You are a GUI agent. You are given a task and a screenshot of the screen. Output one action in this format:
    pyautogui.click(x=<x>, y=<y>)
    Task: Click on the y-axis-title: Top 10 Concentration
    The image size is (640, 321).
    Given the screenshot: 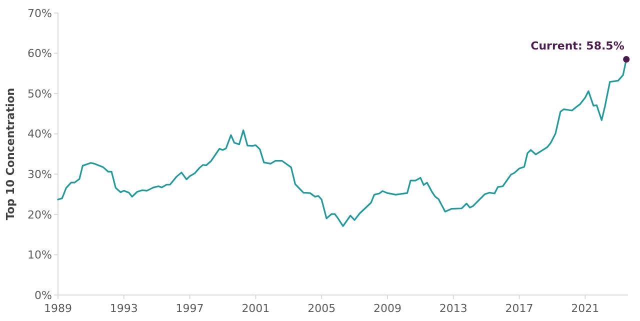 What is the action you would take?
    pyautogui.click(x=10, y=154)
    